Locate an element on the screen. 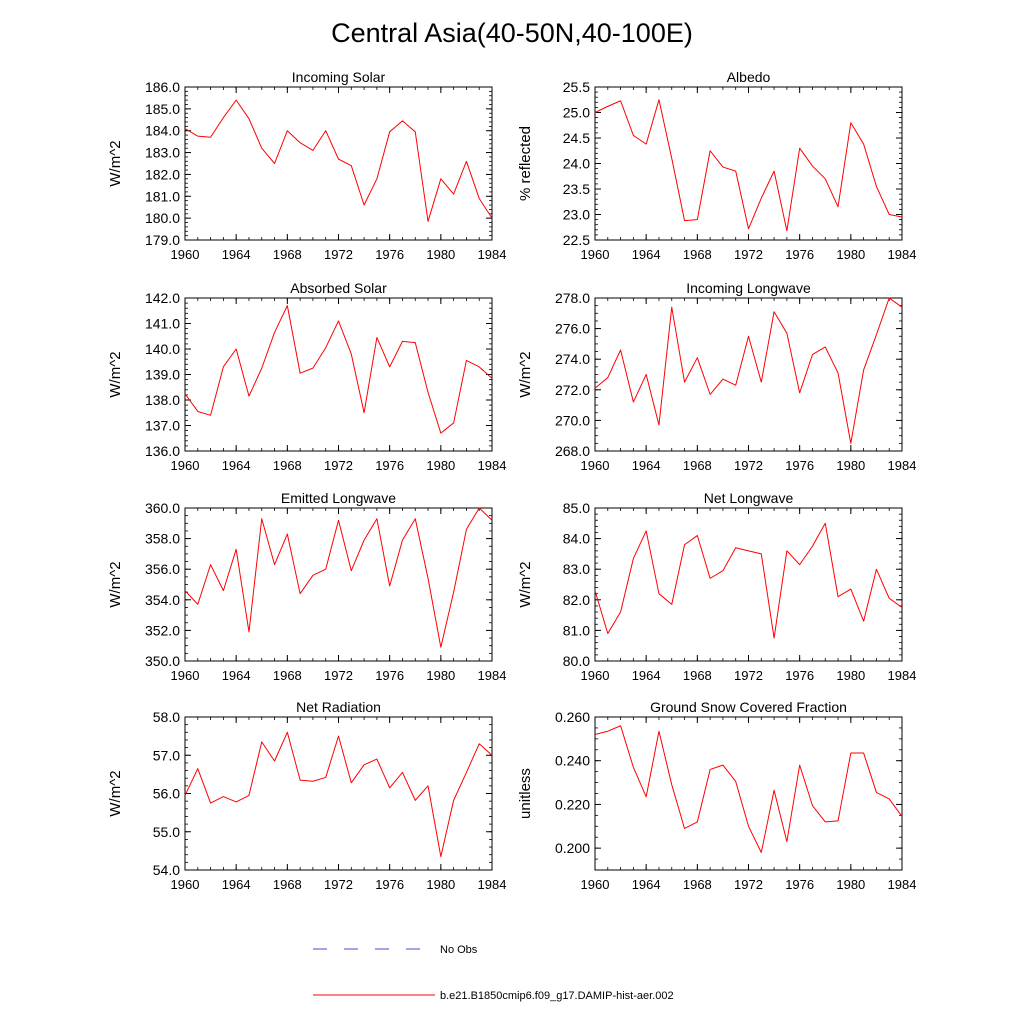 Image resolution: width=1024 pixels, height=1024 pixels. y-tick-label: 278.0 is located at coordinates (572, 298).